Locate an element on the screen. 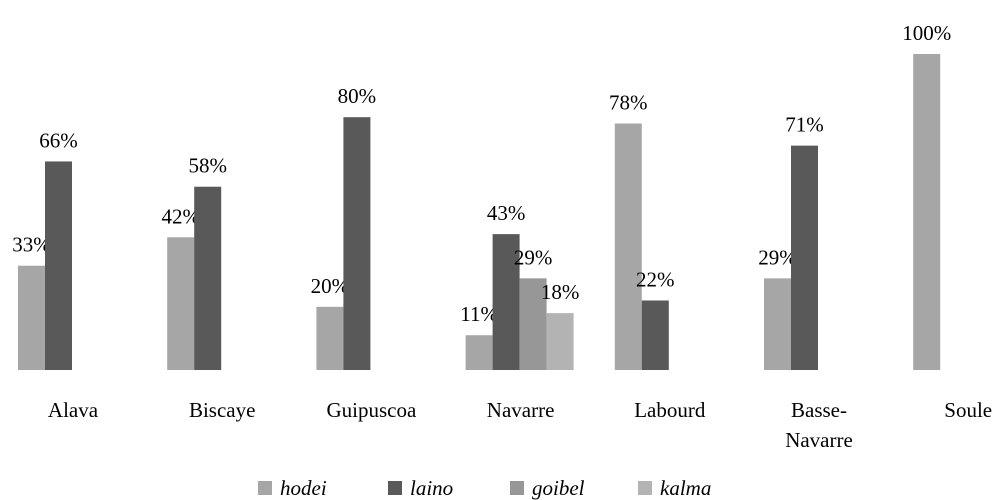  data-label: 71% is located at coordinates (804, 125).